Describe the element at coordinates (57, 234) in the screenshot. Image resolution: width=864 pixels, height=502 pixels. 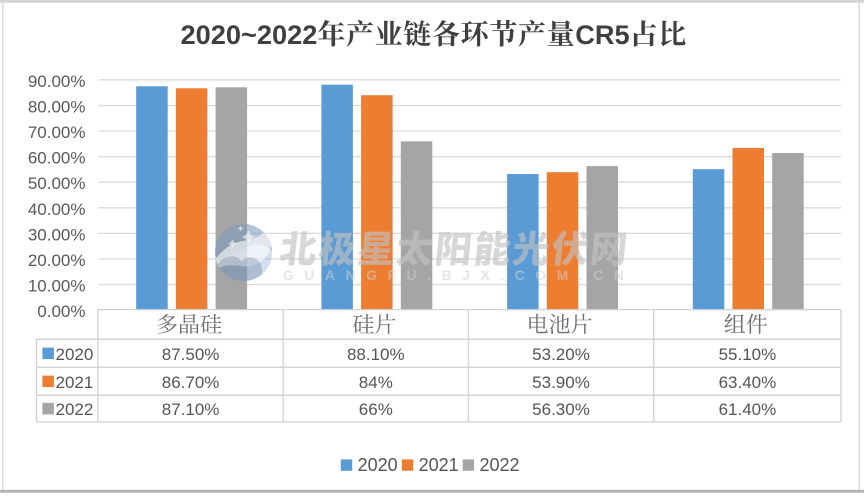
I see `svg-text: 30.00%` at that location.